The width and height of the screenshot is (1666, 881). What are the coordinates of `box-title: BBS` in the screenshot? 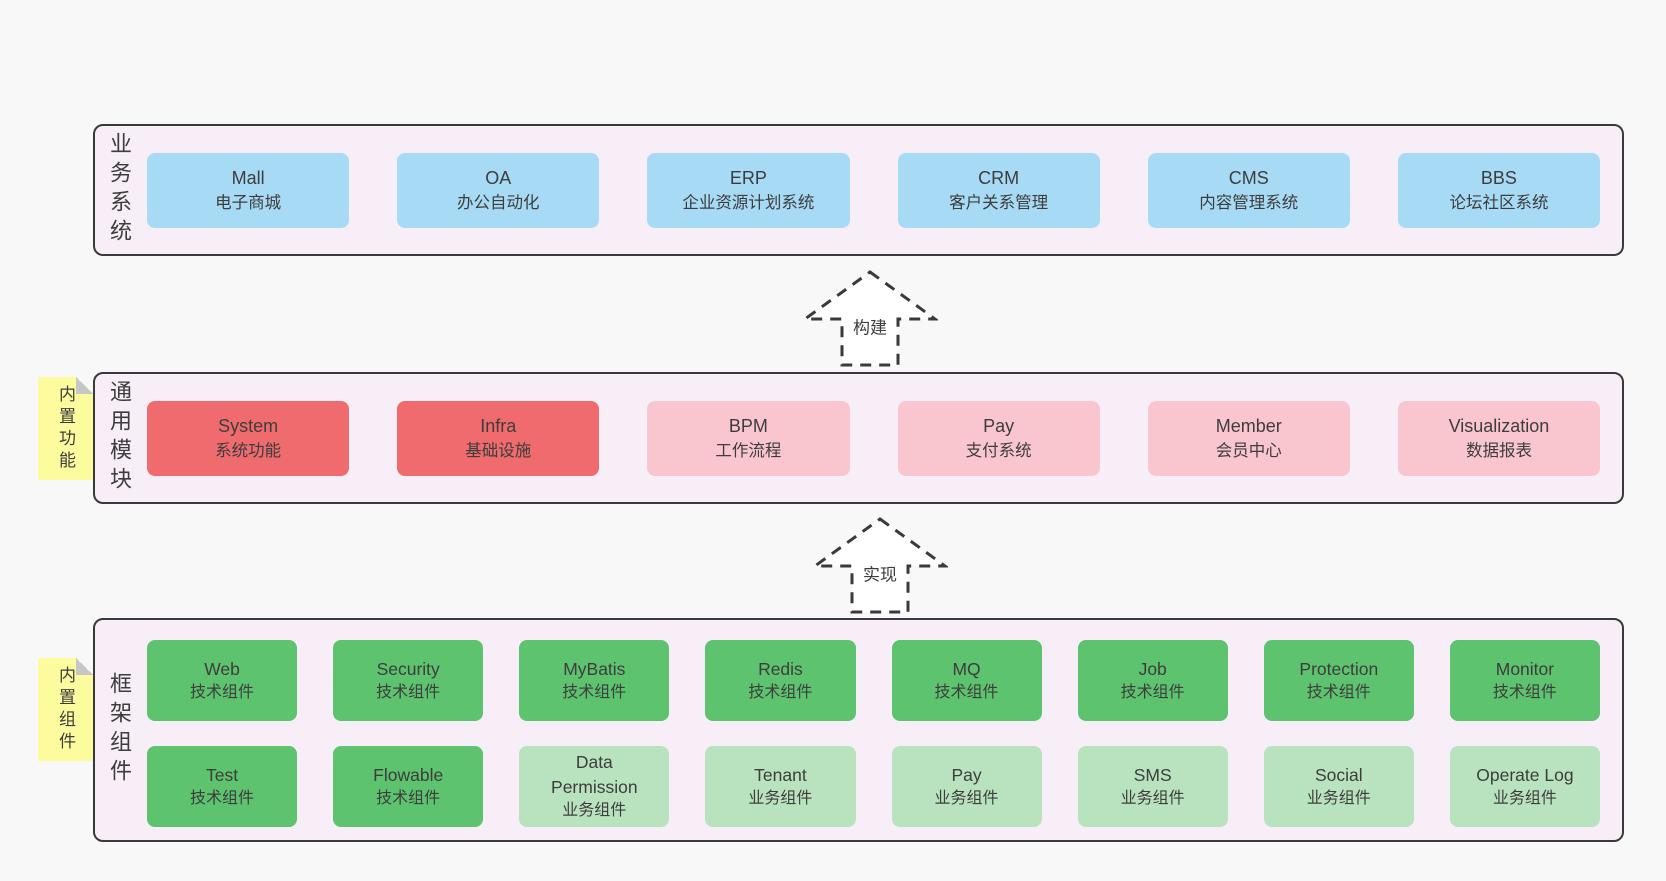 It's located at (1498, 178).